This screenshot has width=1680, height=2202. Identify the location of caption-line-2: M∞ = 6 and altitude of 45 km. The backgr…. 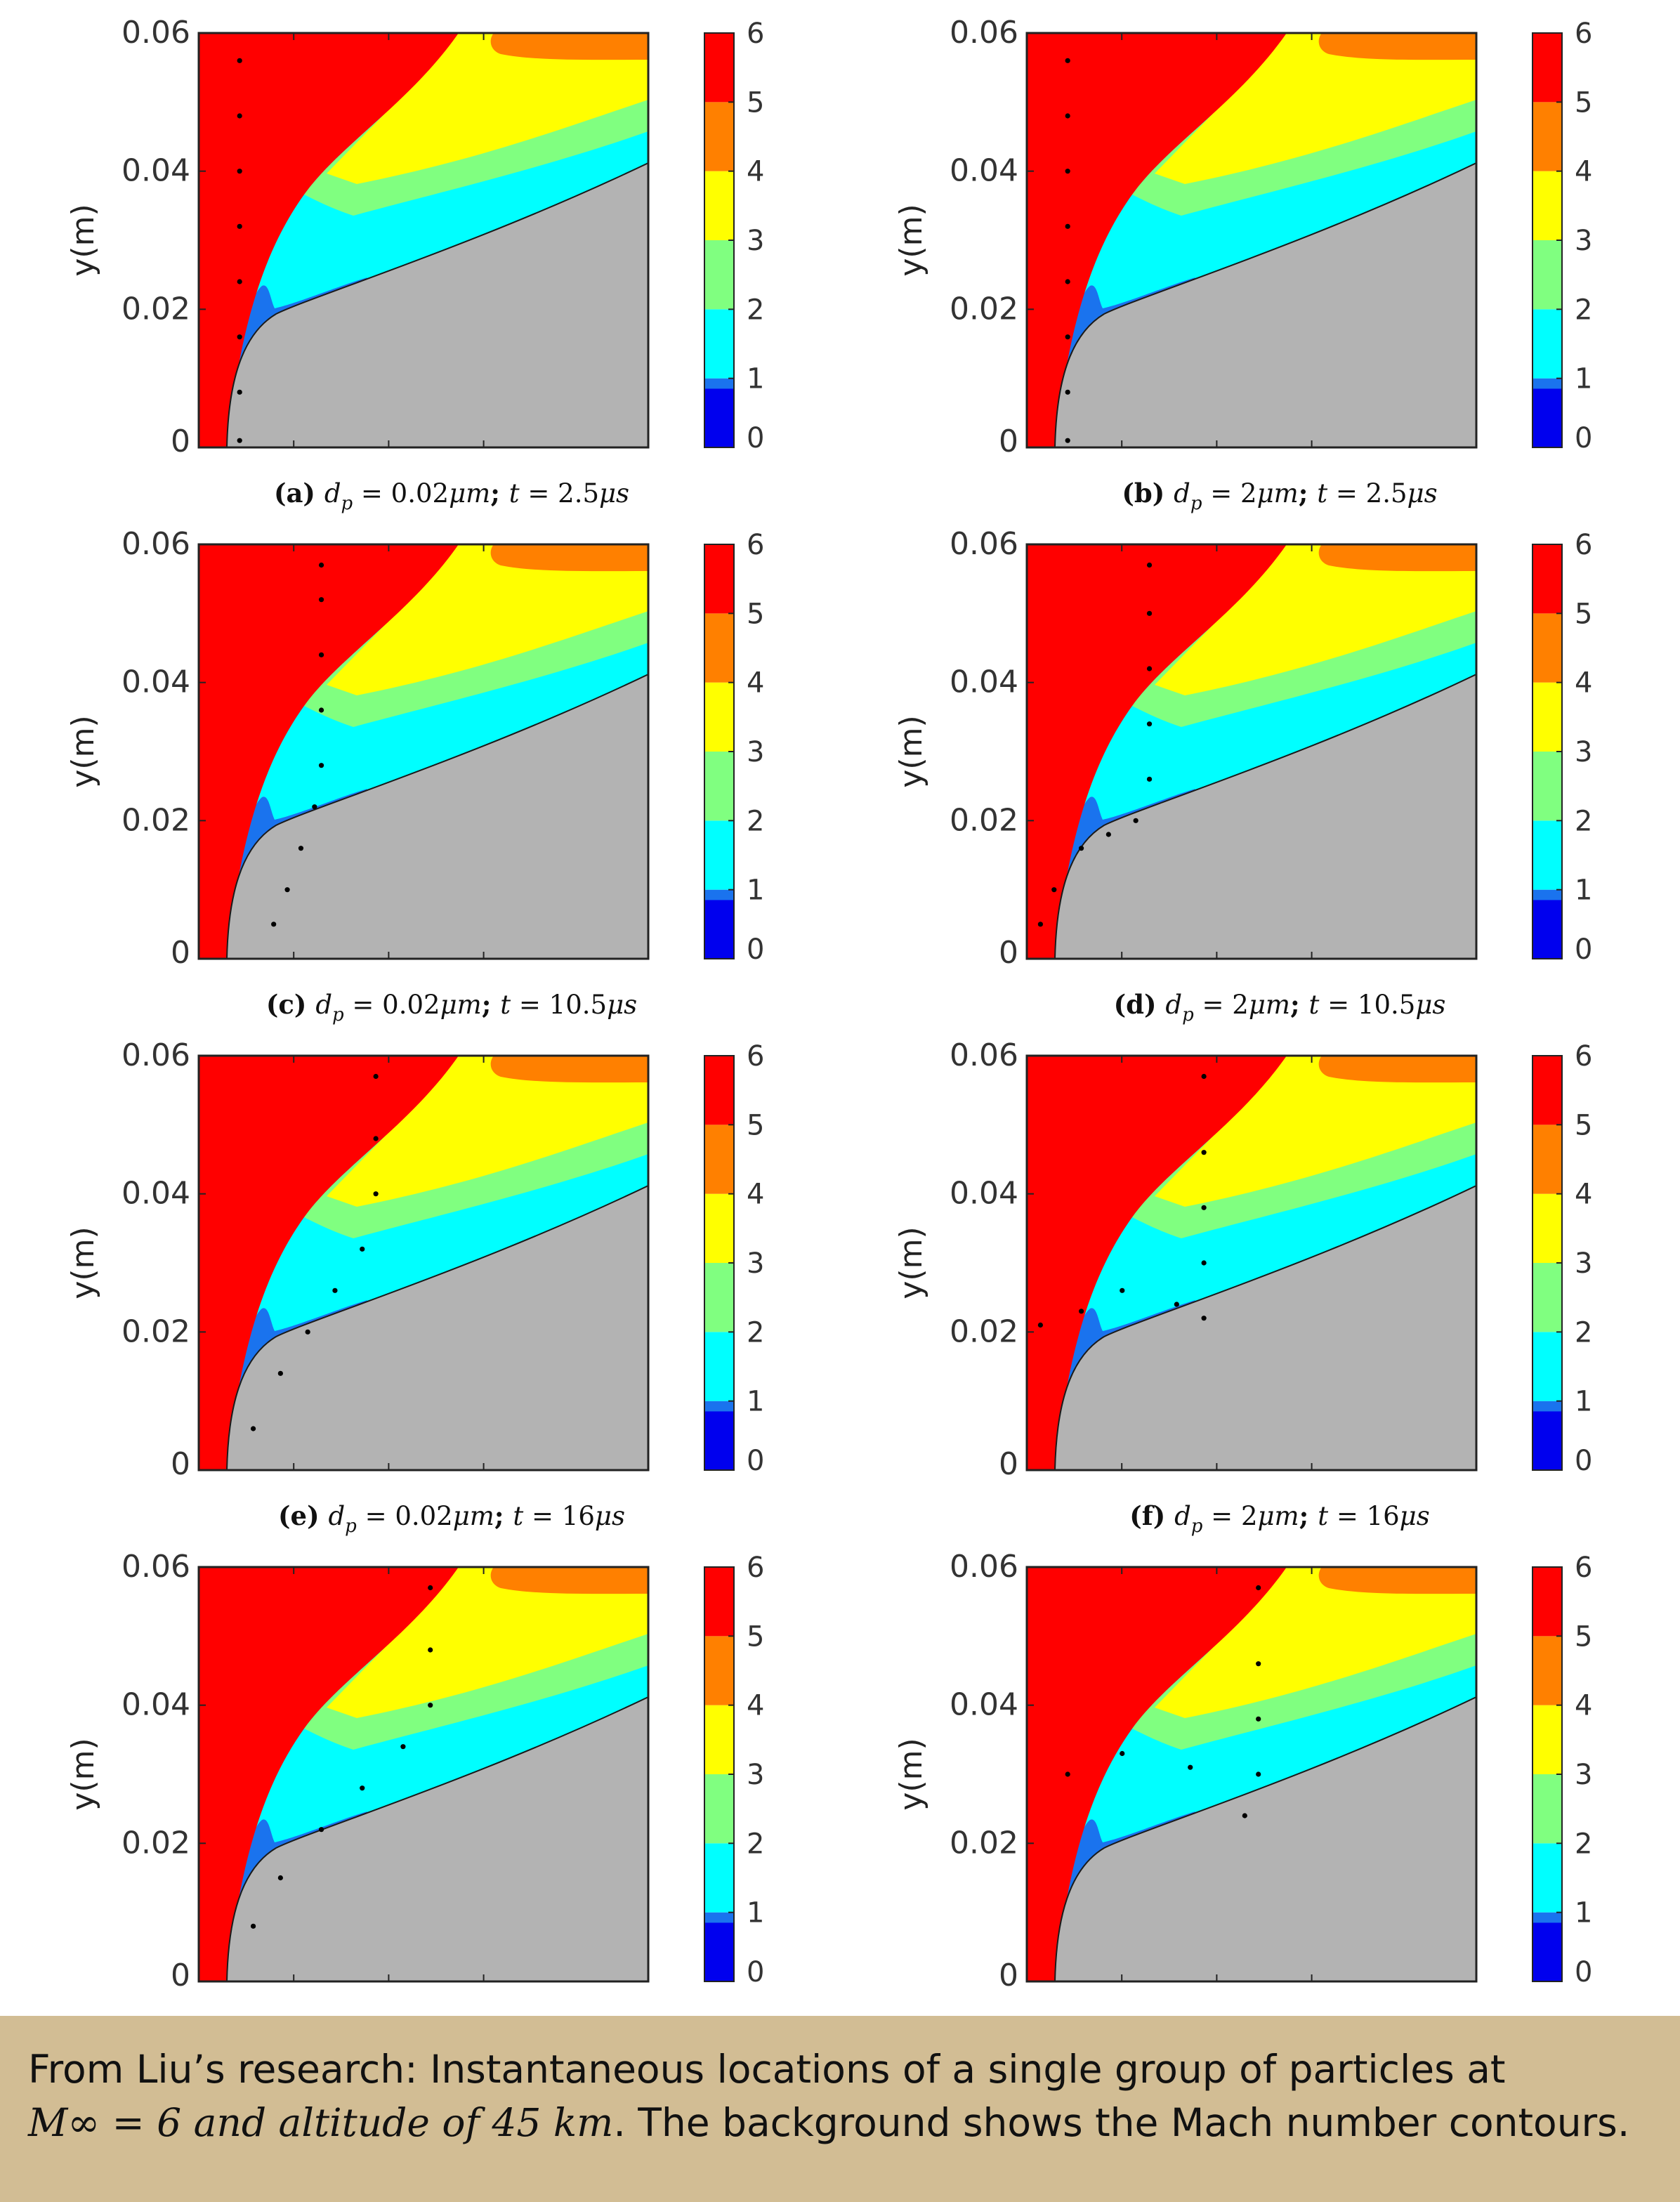
(854, 2122).